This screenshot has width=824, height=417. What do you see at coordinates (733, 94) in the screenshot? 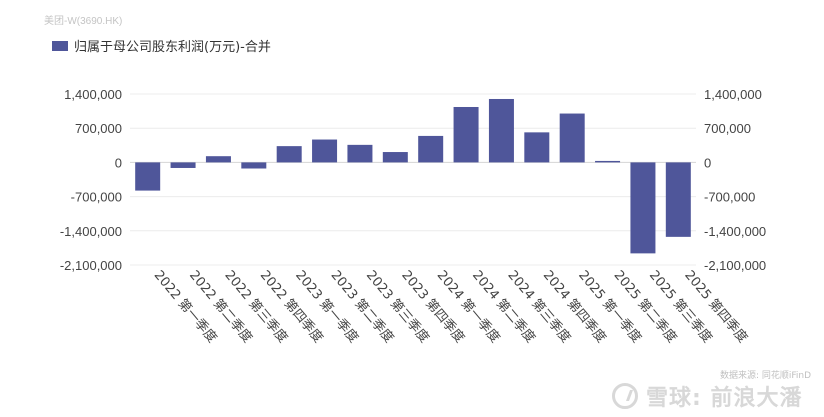
I see `y-tick-label-right: 1,400,000` at bounding box center [733, 94].